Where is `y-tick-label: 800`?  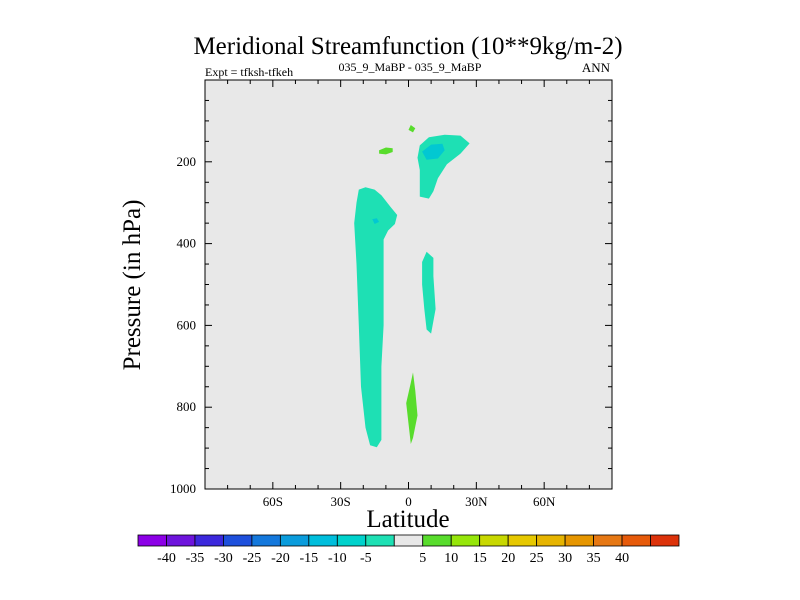 y-tick-label: 800 is located at coordinates (187, 406).